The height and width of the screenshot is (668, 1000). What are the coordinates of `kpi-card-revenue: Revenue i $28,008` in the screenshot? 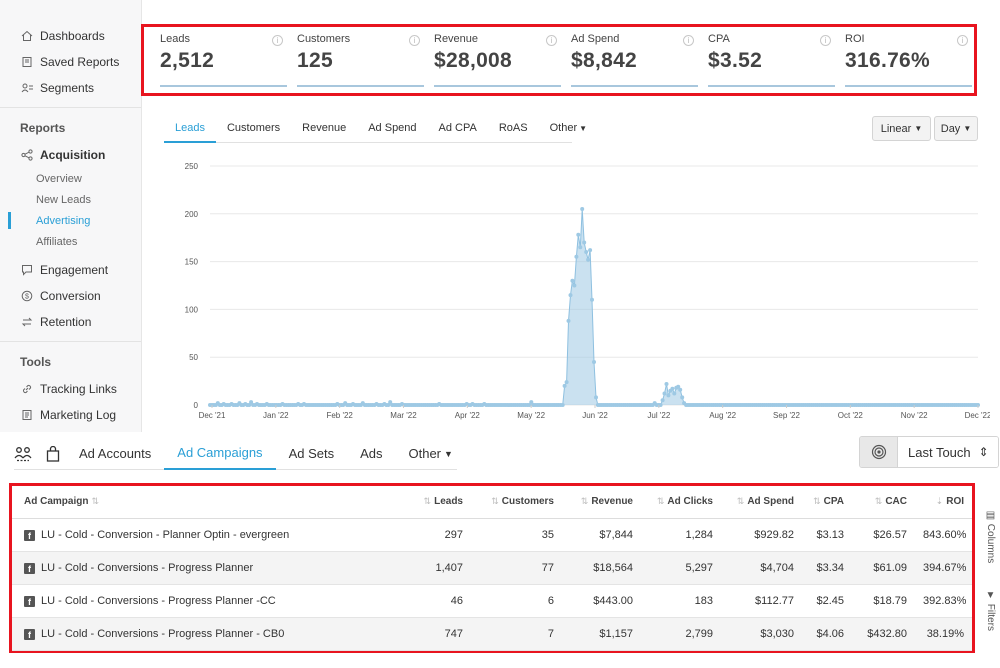 It's located at (497, 59).